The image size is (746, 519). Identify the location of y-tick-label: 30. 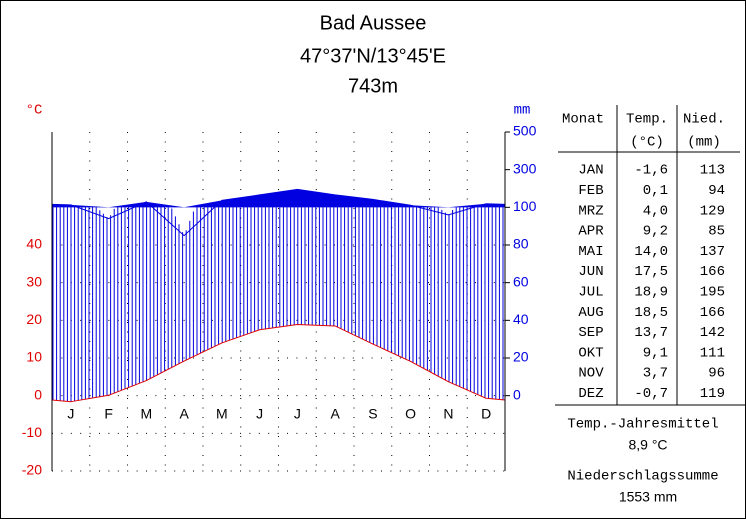
(34, 281).